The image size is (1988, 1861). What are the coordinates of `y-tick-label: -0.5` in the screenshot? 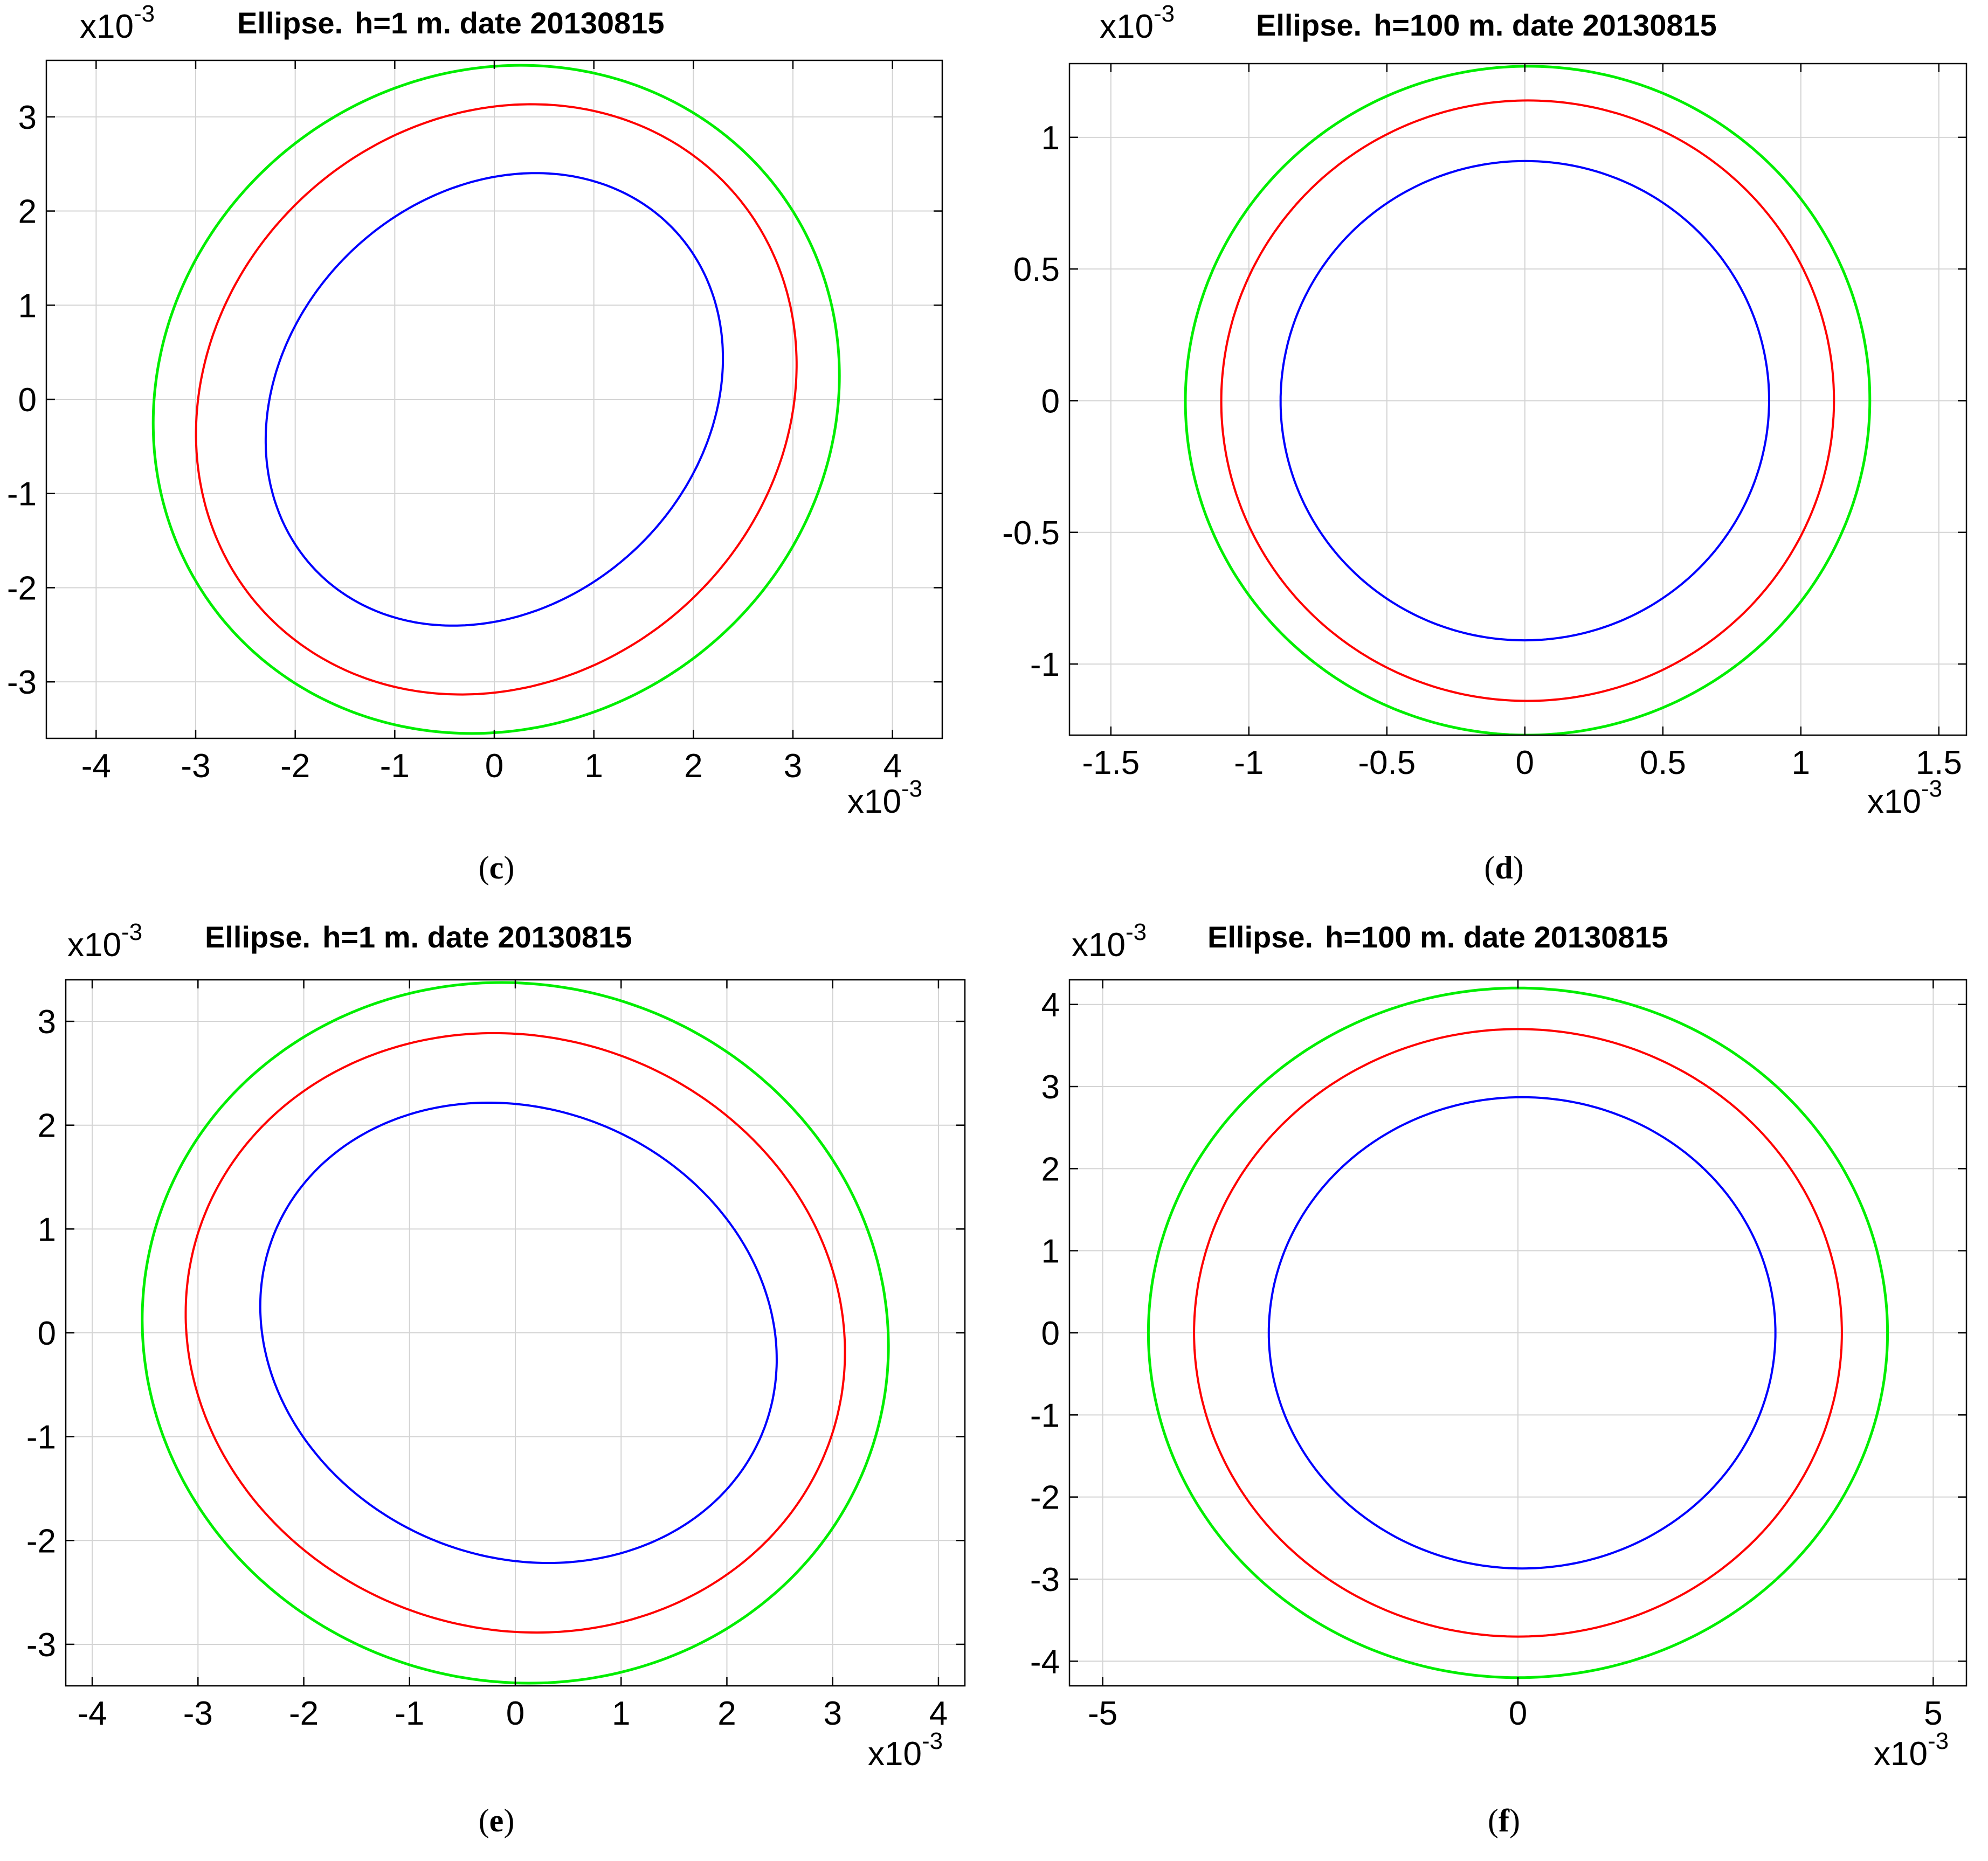 It's located at (1031, 533).